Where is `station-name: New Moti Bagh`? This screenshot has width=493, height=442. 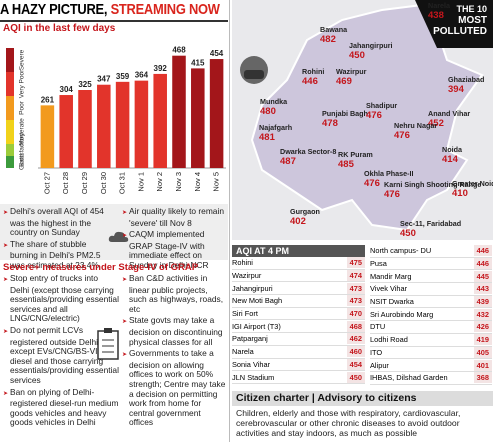 station-name: New Moti Bagh is located at coordinates (257, 301).